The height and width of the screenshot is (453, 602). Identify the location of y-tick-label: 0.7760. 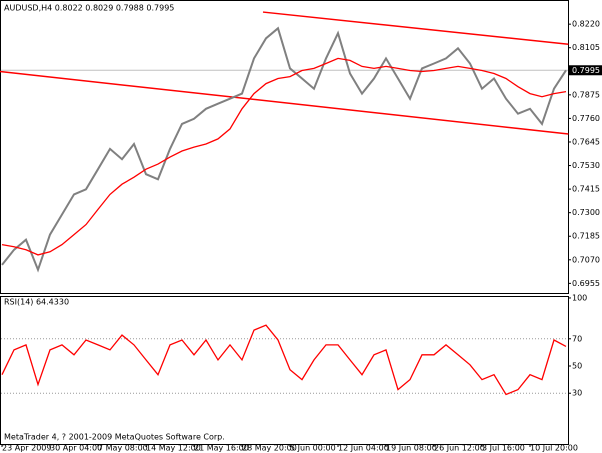
(586, 118).